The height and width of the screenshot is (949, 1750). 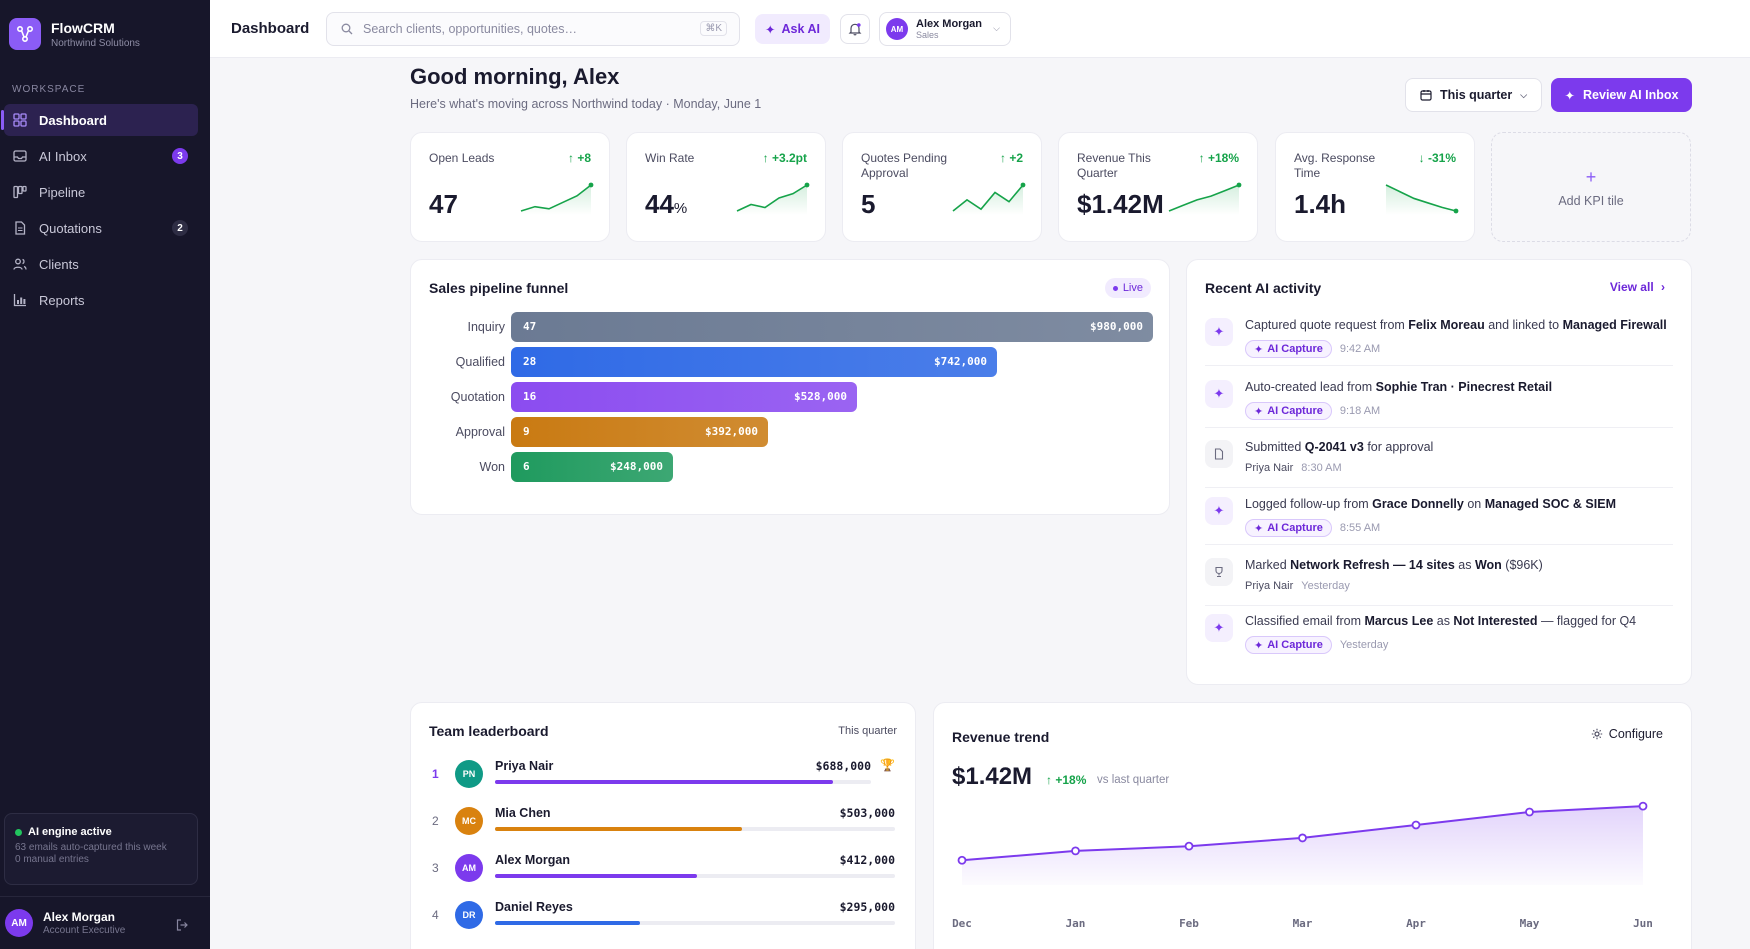 I want to click on add-kpi-tile: + Add KPI tile, so click(x=1591, y=187).